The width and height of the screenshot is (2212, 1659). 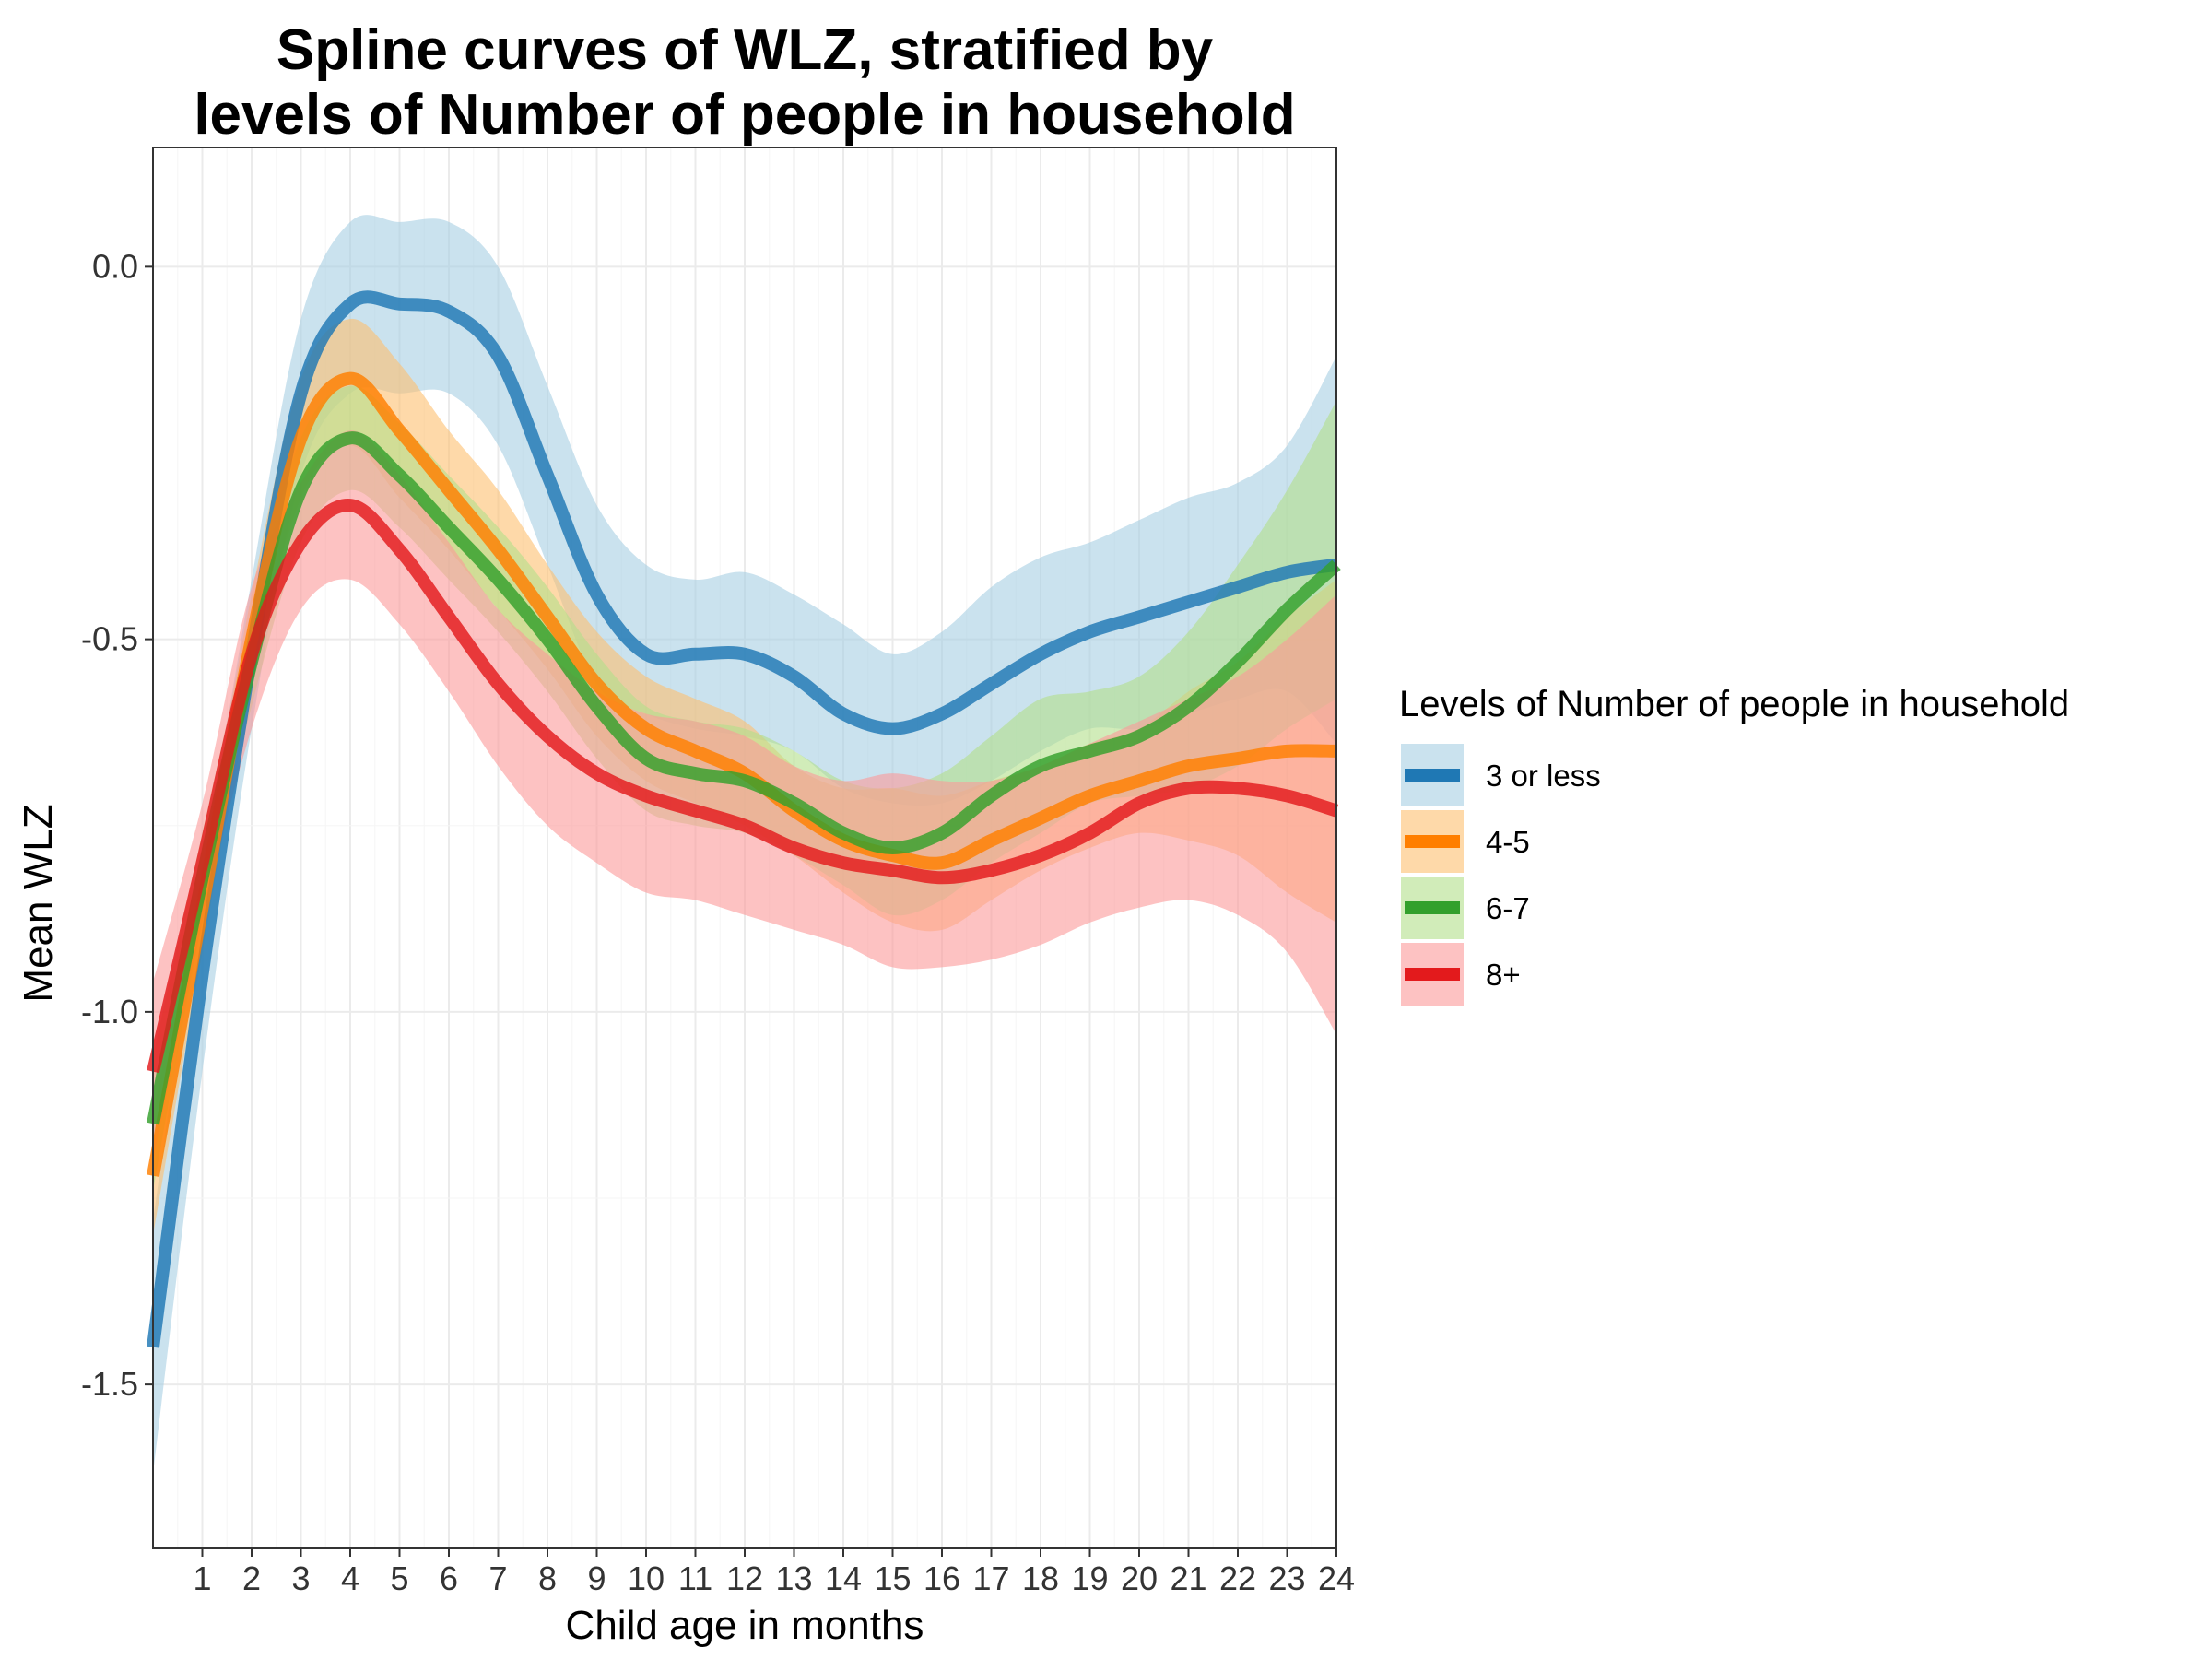 What do you see at coordinates (109, 1384) in the screenshot?
I see `y-tick-label: -1.5` at bounding box center [109, 1384].